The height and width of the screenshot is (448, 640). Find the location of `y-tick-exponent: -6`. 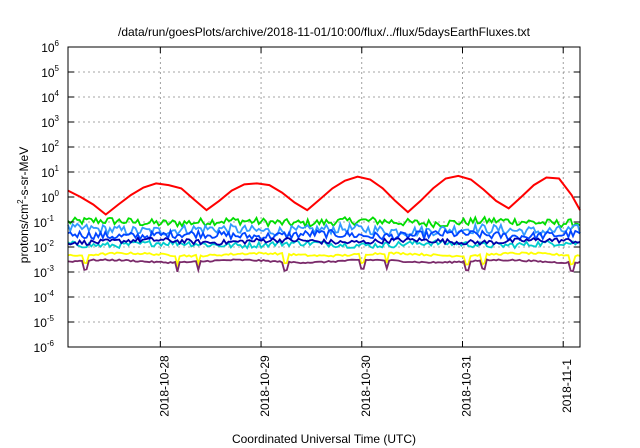

y-tick-exponent: -6 is located at coordinates (51, 343).